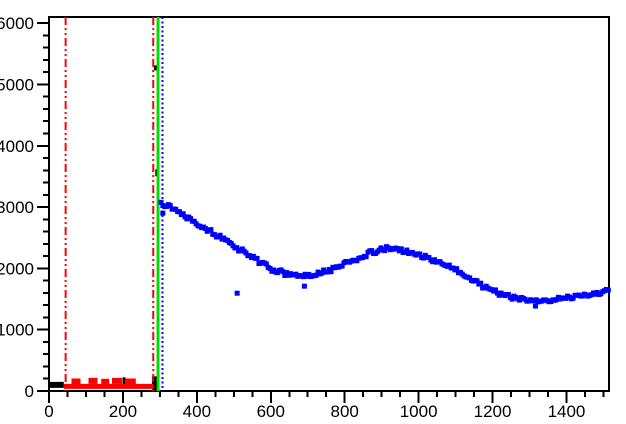 Image resolution: width=626 pixels, height=424 pixels. I want to click on x-tick-label: 1000, so click(419, 411).